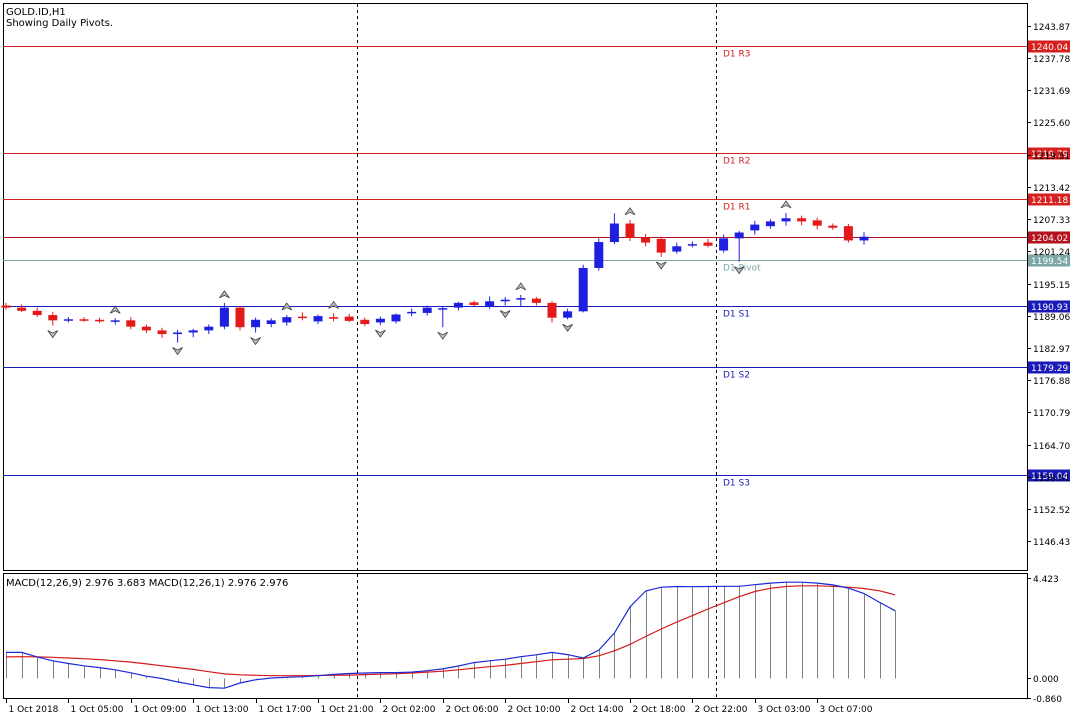  Describe the element at coordinates (59, 23) in the screenshot. I see `pivot-subtitle: Showing Daily Pivots.` at that location.